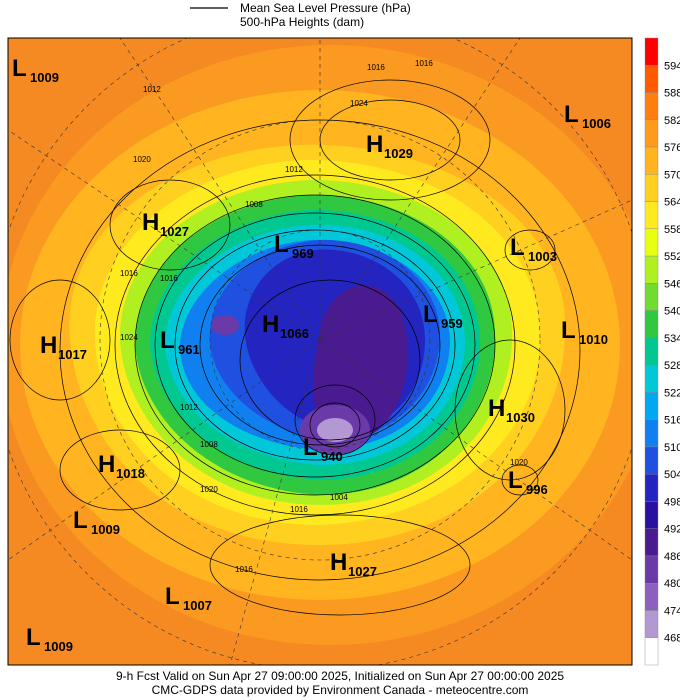 This screenshot has width=680, height=700. What do you see at coordinates (672, 339) in the screenshot?
I see `colorbar-label: 534` at bounding box center [672, 339].